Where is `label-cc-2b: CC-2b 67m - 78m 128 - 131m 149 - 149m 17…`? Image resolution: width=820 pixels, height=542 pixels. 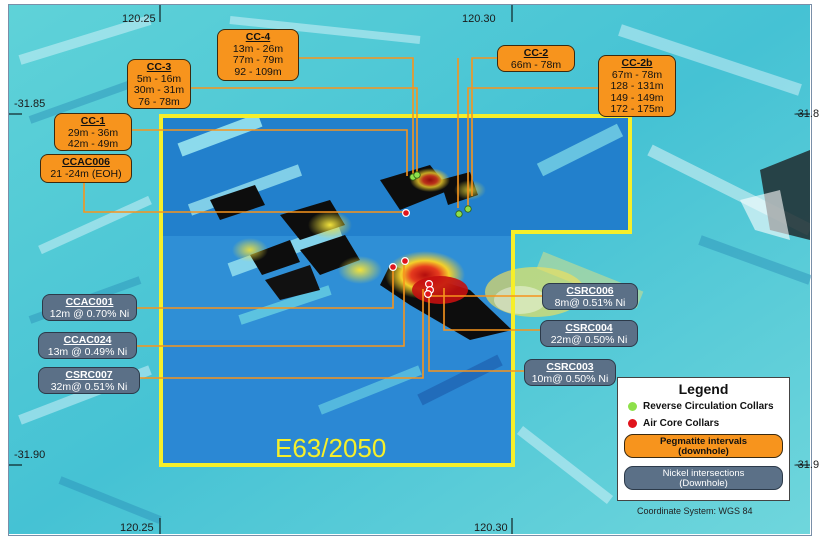 label-cc-2b: CC-2b 67m - 78m 128 - 131m 149 - 149m 17… is located at coordinates (637, 86).